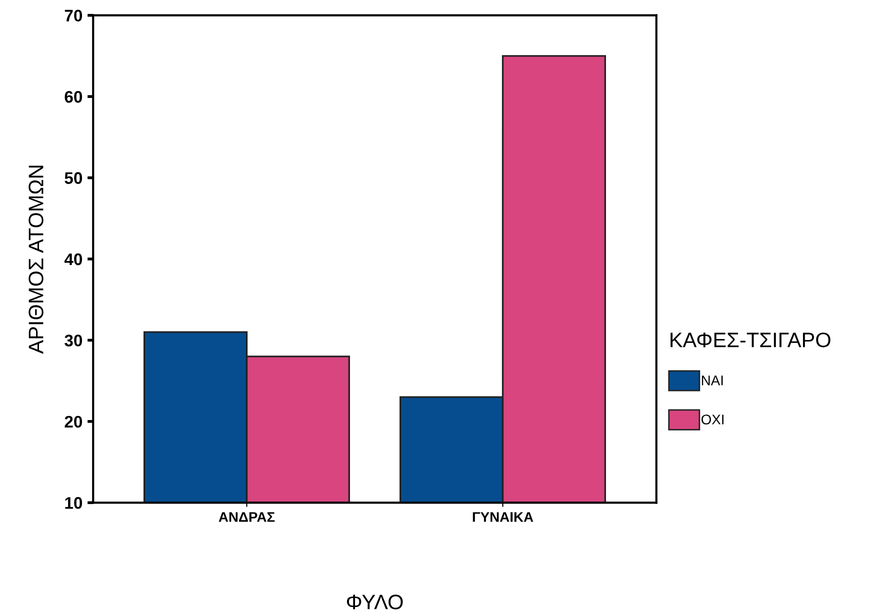 This screenshot has width=887, height=613. Describe the element at coordinates (712, 381) in the screenshot. I see `legend-label: ΝΑΙ` at that location.